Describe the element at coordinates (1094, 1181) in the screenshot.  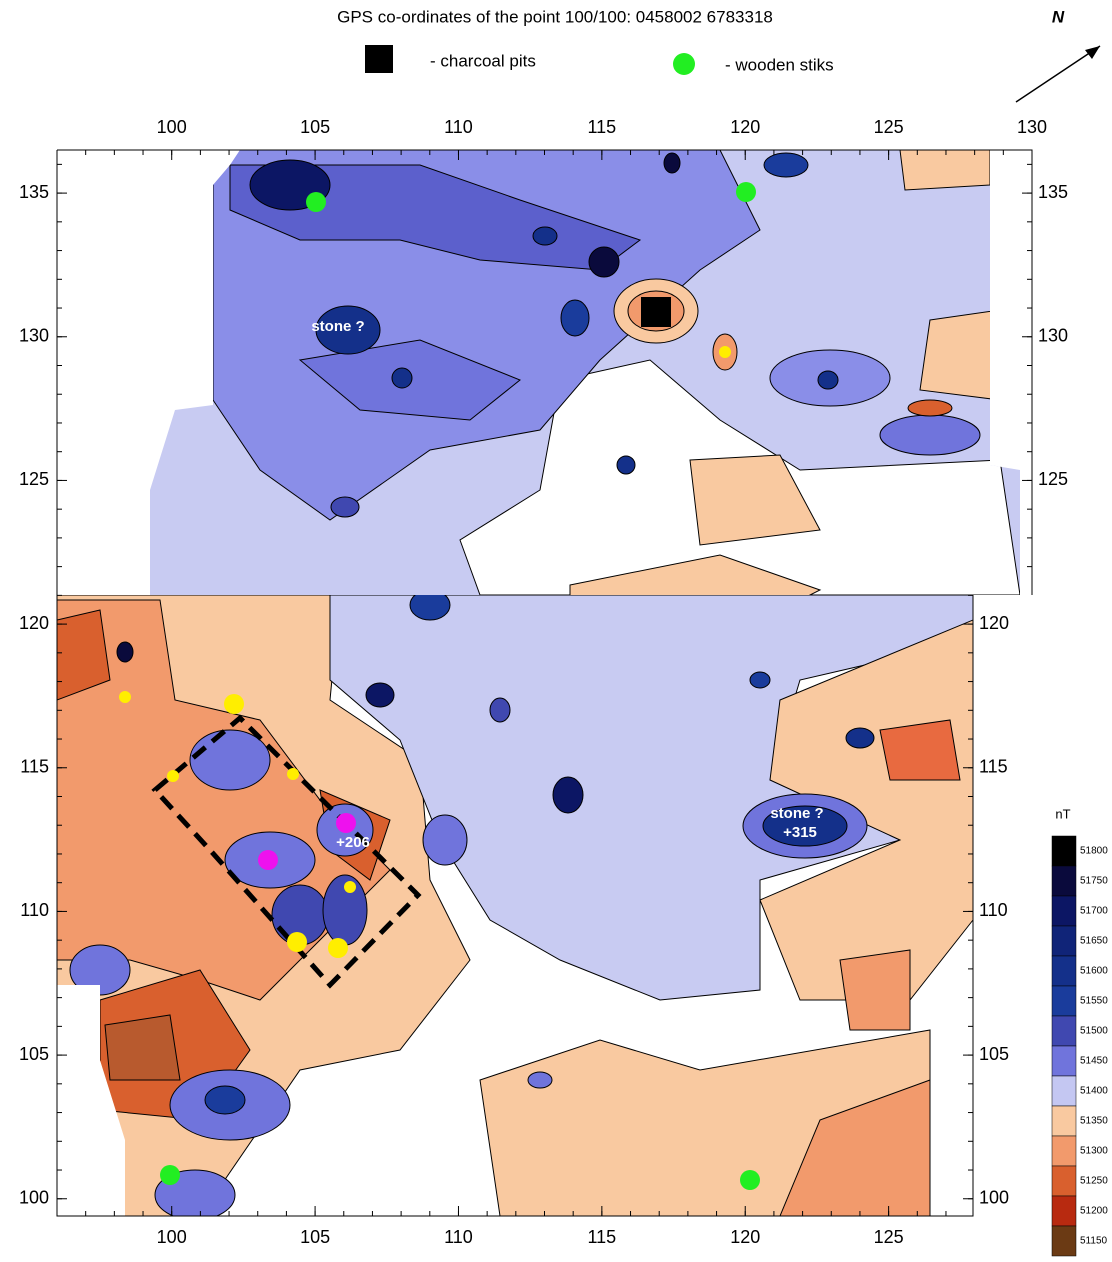
I see `colorbar-label: 51250` at that location.